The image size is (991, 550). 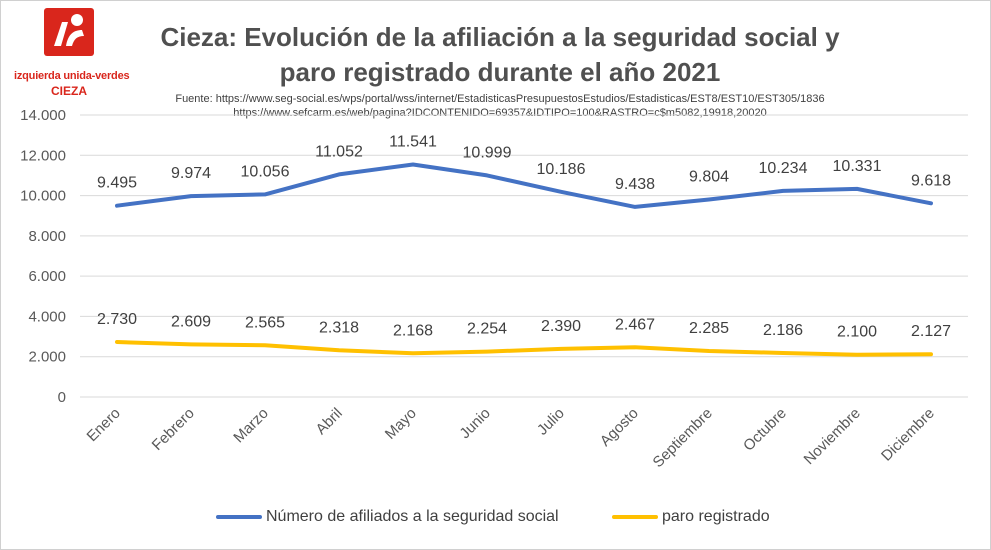 What do you see at coordinates (487, 152) in the screenshot?
I see `data-label: 10.999` at bounding box center [487, 152].